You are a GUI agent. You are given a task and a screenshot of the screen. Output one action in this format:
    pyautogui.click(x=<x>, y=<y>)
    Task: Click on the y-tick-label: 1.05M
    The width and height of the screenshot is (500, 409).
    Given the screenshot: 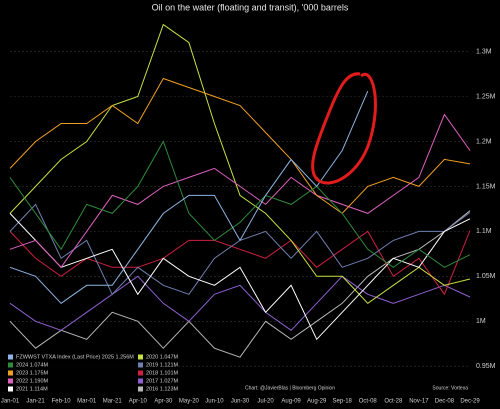 What is the action you would take?
    pyautogui.click(x=486, y=276)
    